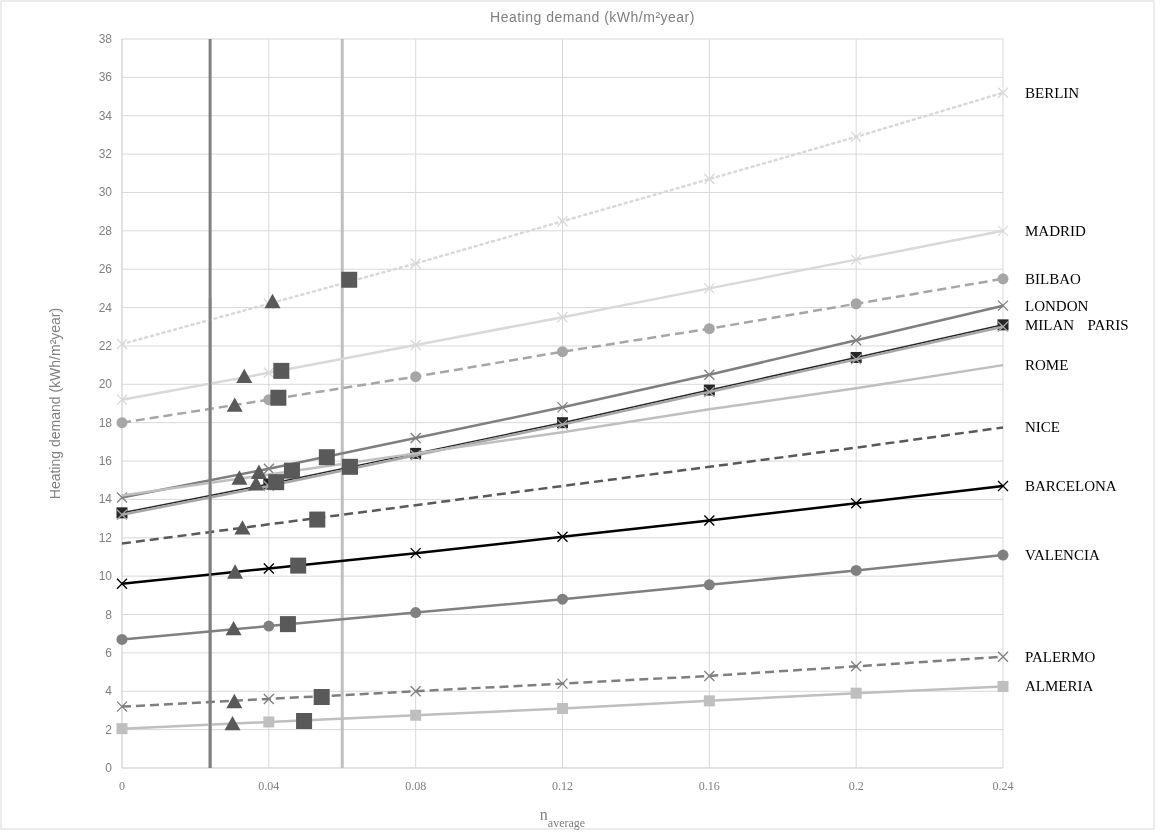 Image resolution: width=1163 pixels, height=834 pixels. Describe the element at coordinates (562, 818) in the screenshot. I see `x-axis-title: n$_{average}$` at that location.